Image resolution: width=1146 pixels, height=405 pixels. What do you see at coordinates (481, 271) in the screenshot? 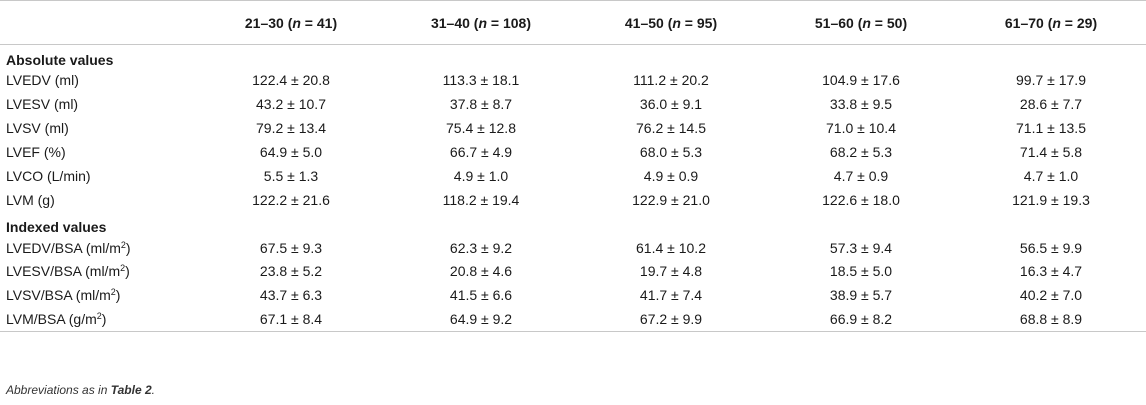
I see `table-cell: 20.8 ± 4.6` at bounding box center [481, 271].